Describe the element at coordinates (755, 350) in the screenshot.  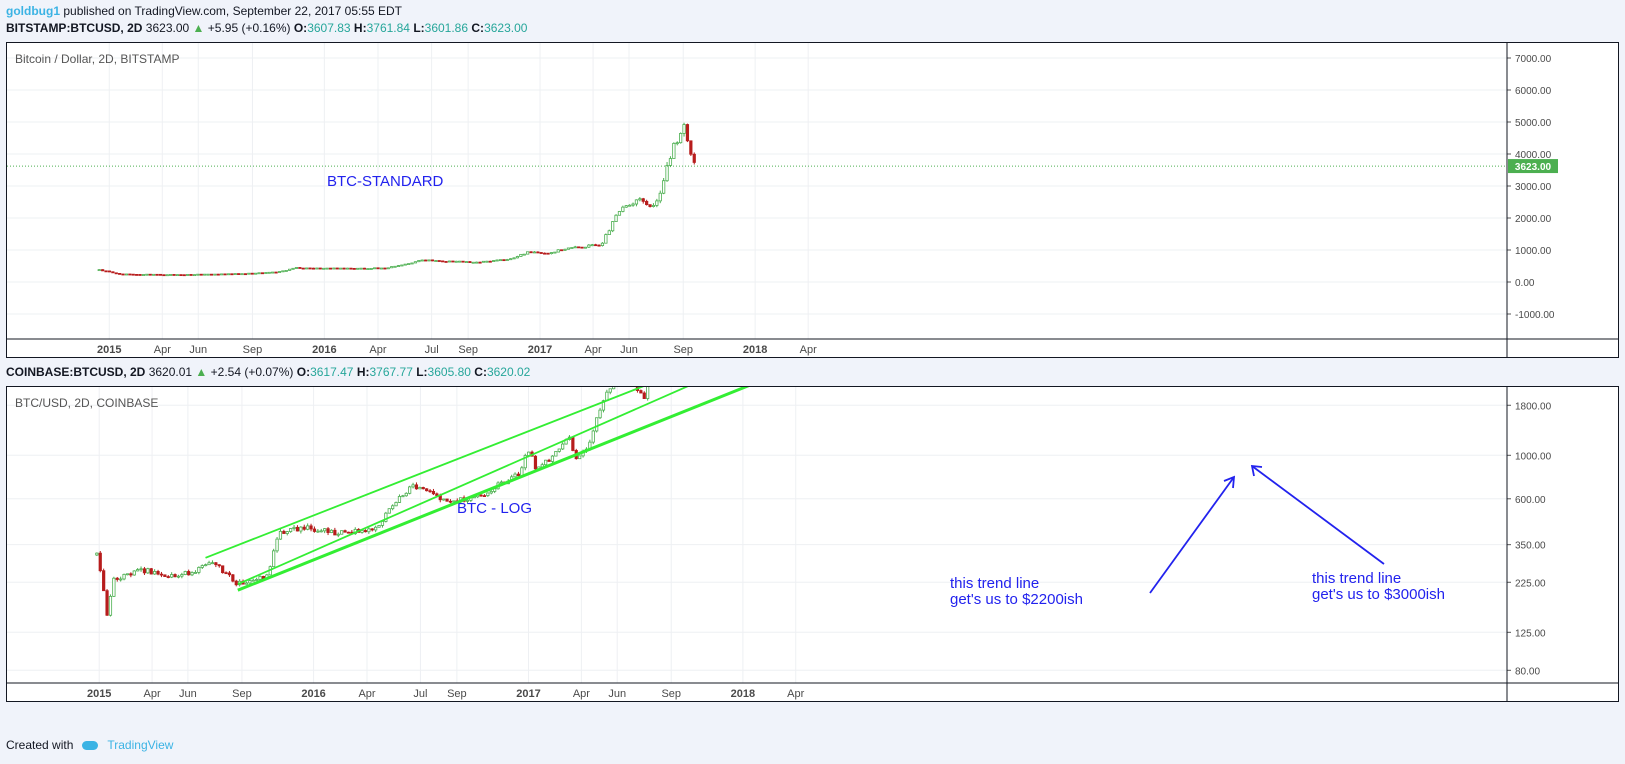
I see `x-tick-label: 2018` at that location.